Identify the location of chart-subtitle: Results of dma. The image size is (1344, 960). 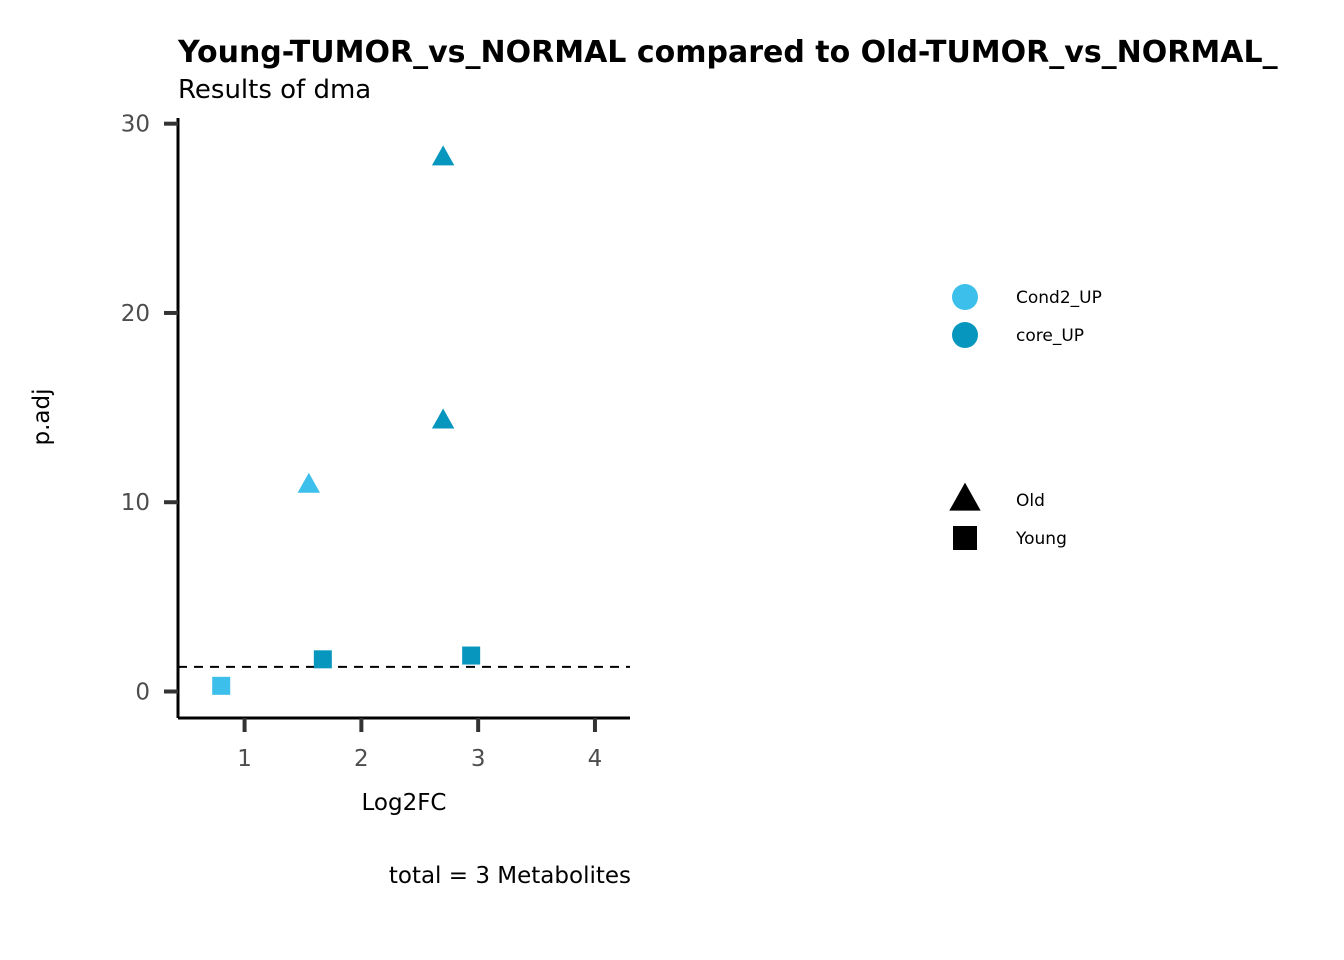
(274, 90).